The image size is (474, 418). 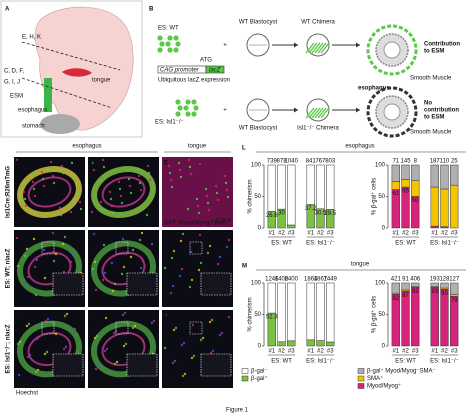 What do you see at coordinates (22, 224) in the screenshot?
I see `stain-label: GFP` at bounding box center [22, 224].